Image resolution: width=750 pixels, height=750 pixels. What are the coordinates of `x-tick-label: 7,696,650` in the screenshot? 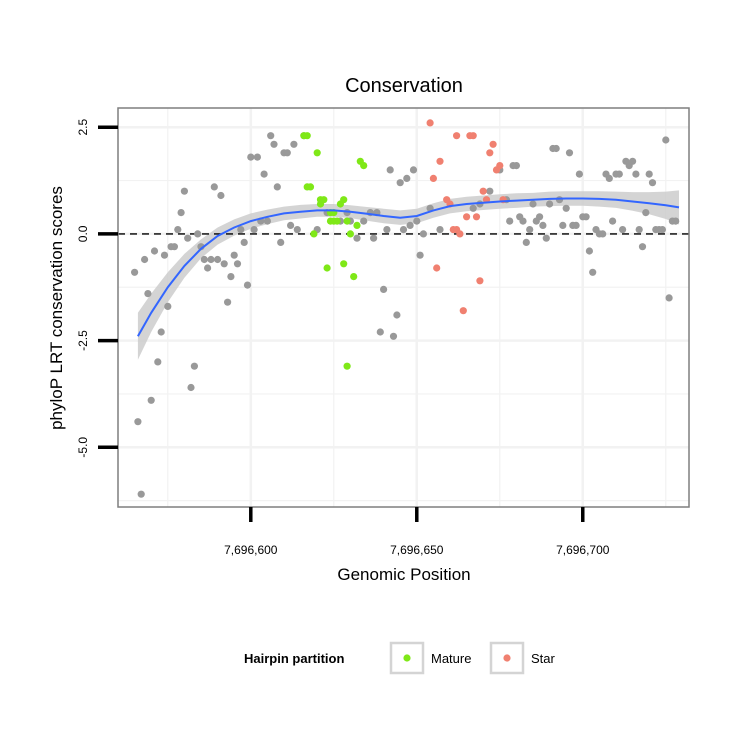 It's located at (417, 550).